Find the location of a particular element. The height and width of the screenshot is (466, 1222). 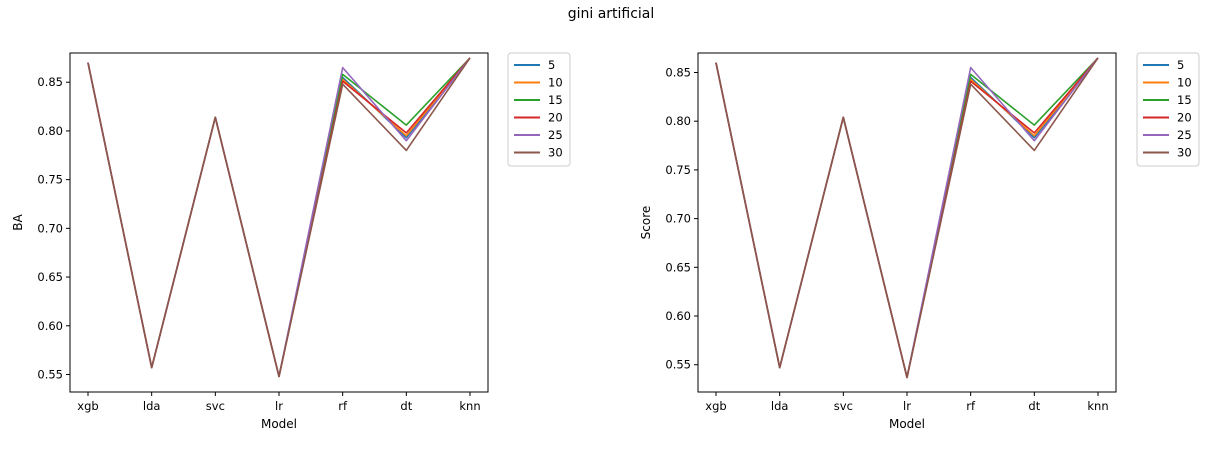

y-axis-label: BA is located at coordinates (18, 221).